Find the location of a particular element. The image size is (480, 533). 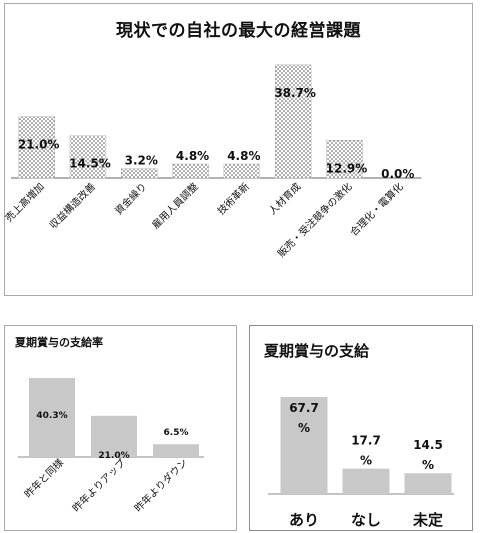

category-label: 昨年と同様 is located at coordinates (44, 478).